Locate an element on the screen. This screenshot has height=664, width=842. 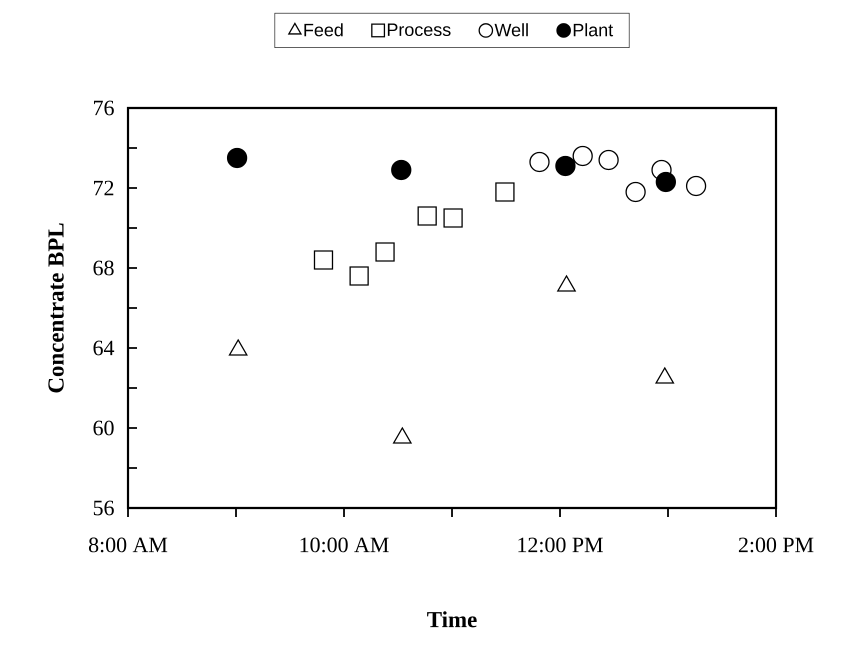
legend-label: Feed is located at coordinates (323, 29).